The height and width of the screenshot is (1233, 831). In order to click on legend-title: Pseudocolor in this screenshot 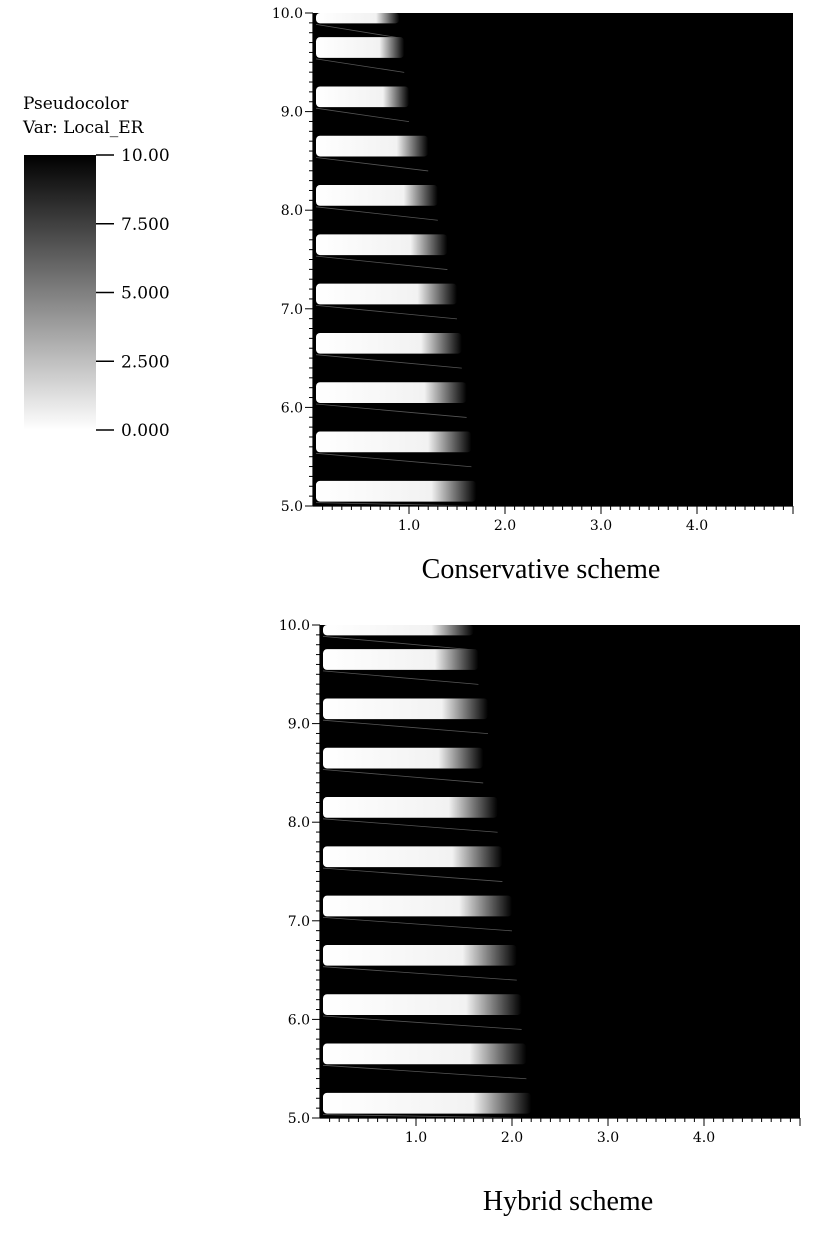, I will do `click(76, 104)`.